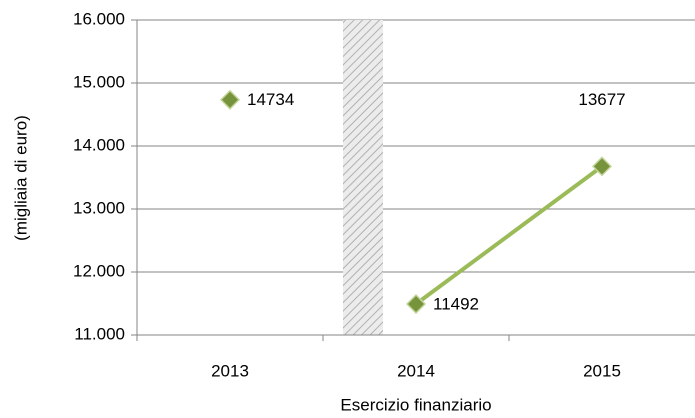 Image resolution: width=695 pixels, height=418 pixels. I want to click on y-tick-label: 12.000, so click(99, 270).